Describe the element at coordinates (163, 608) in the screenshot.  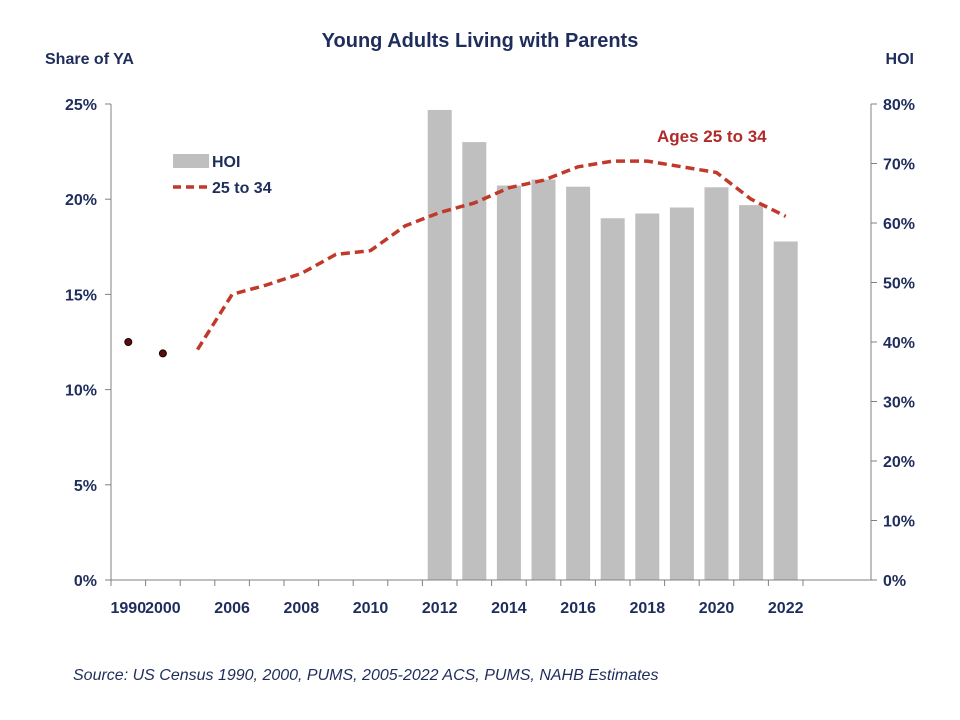
I see `x-tick-label-2000: 2000` at that location.